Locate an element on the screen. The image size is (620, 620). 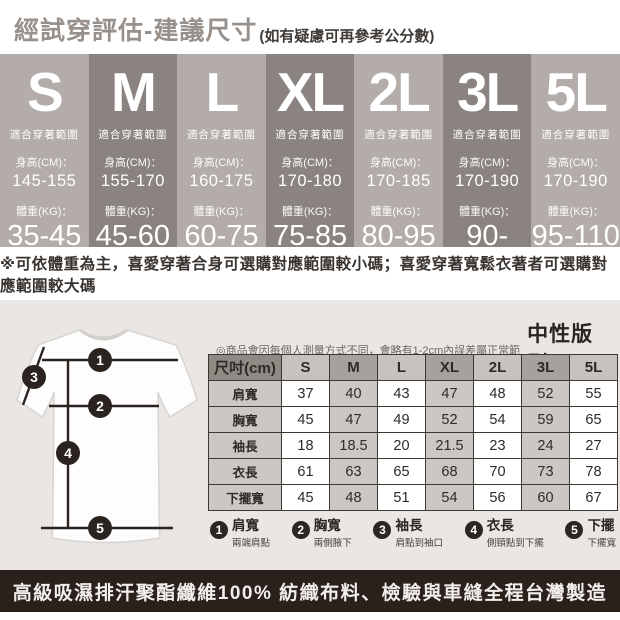
height-value: 145-155 is located at coordinates (44, 181).